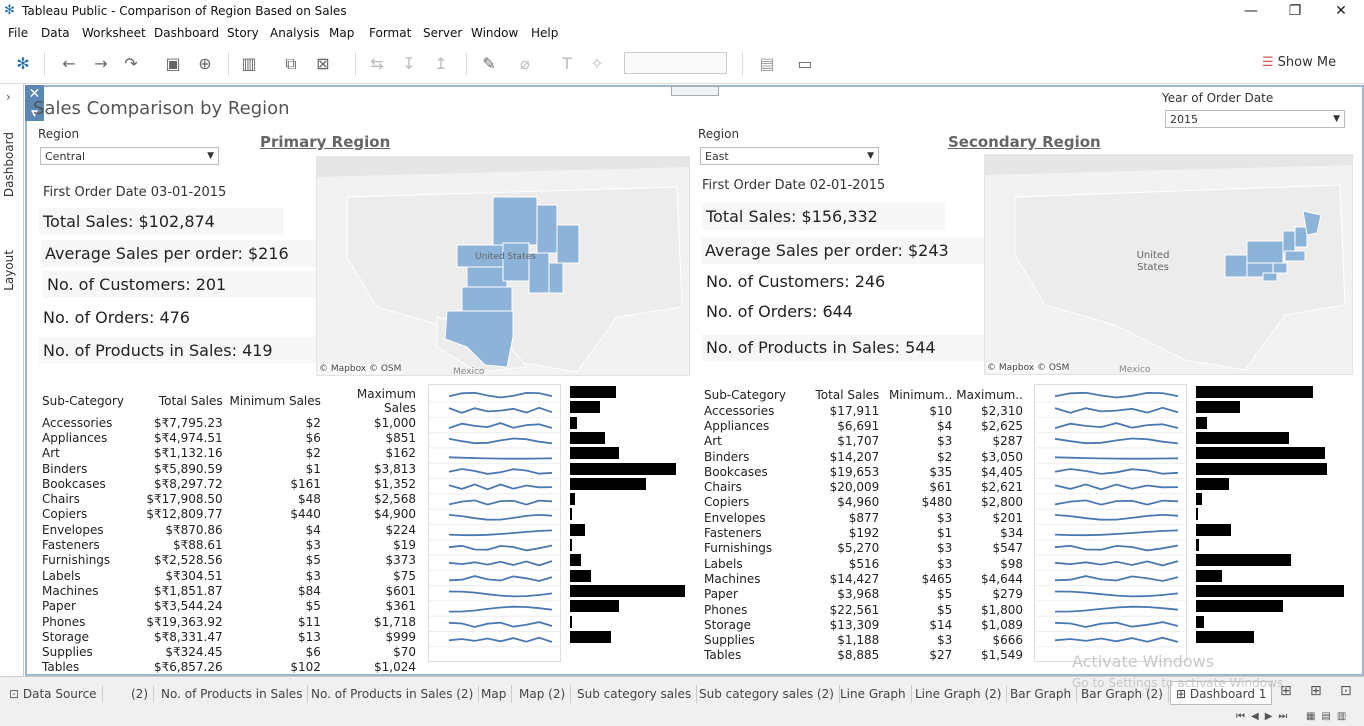 Image resolution: width=1364 pixels, height=726 pixels. I want to click on sheet-tab: (2), so click(140, 694).